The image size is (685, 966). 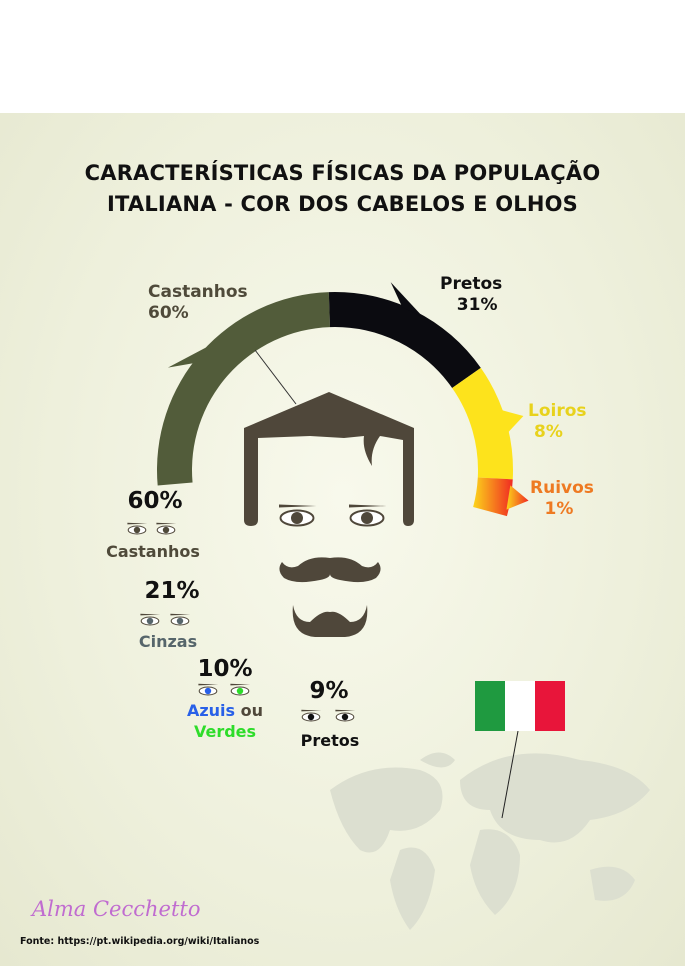 What do you see at coordinates (168, 641) in the screenshot?
I see `eye-cinzas-name: Cinzas` at bounding box center [168, 641].